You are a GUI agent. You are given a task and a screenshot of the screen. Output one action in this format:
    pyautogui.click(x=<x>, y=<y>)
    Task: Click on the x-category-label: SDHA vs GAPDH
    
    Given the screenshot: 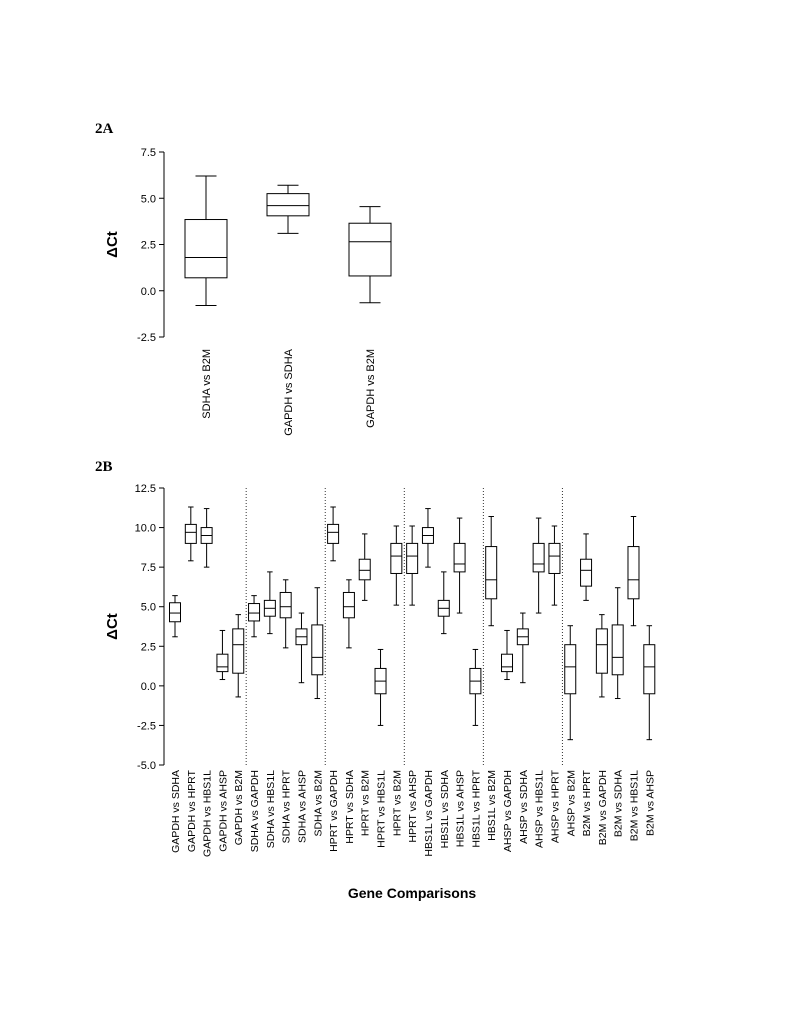 What is the action you would take?
    pyautogui.click(x=255, y=811)
    